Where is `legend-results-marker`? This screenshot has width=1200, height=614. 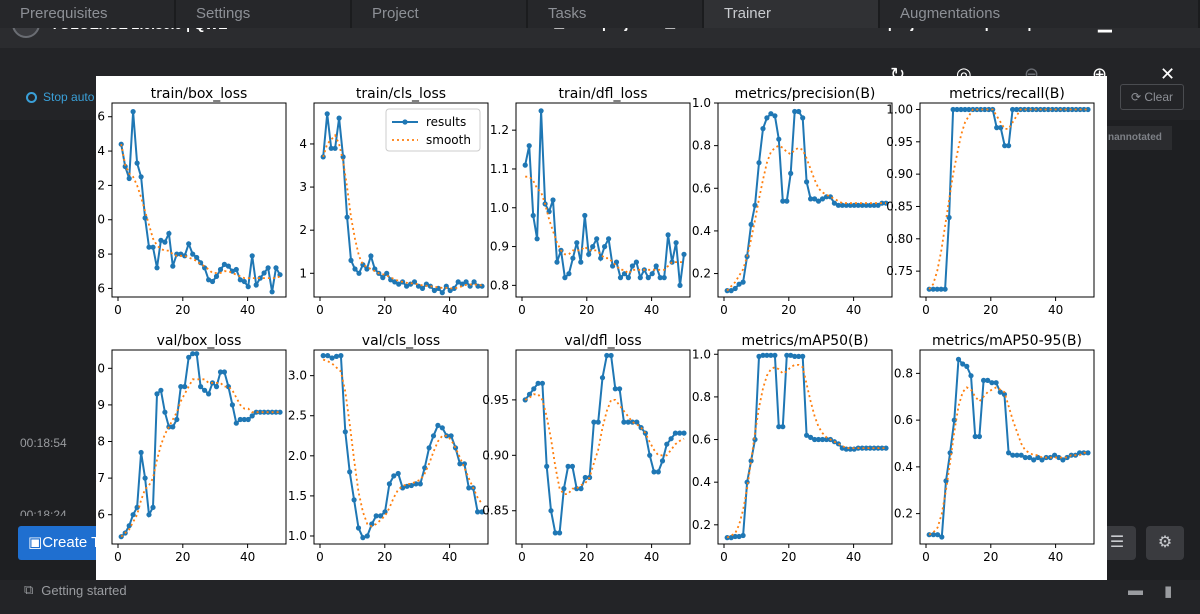 legend-results-marker is located at coordinates (405, 122).